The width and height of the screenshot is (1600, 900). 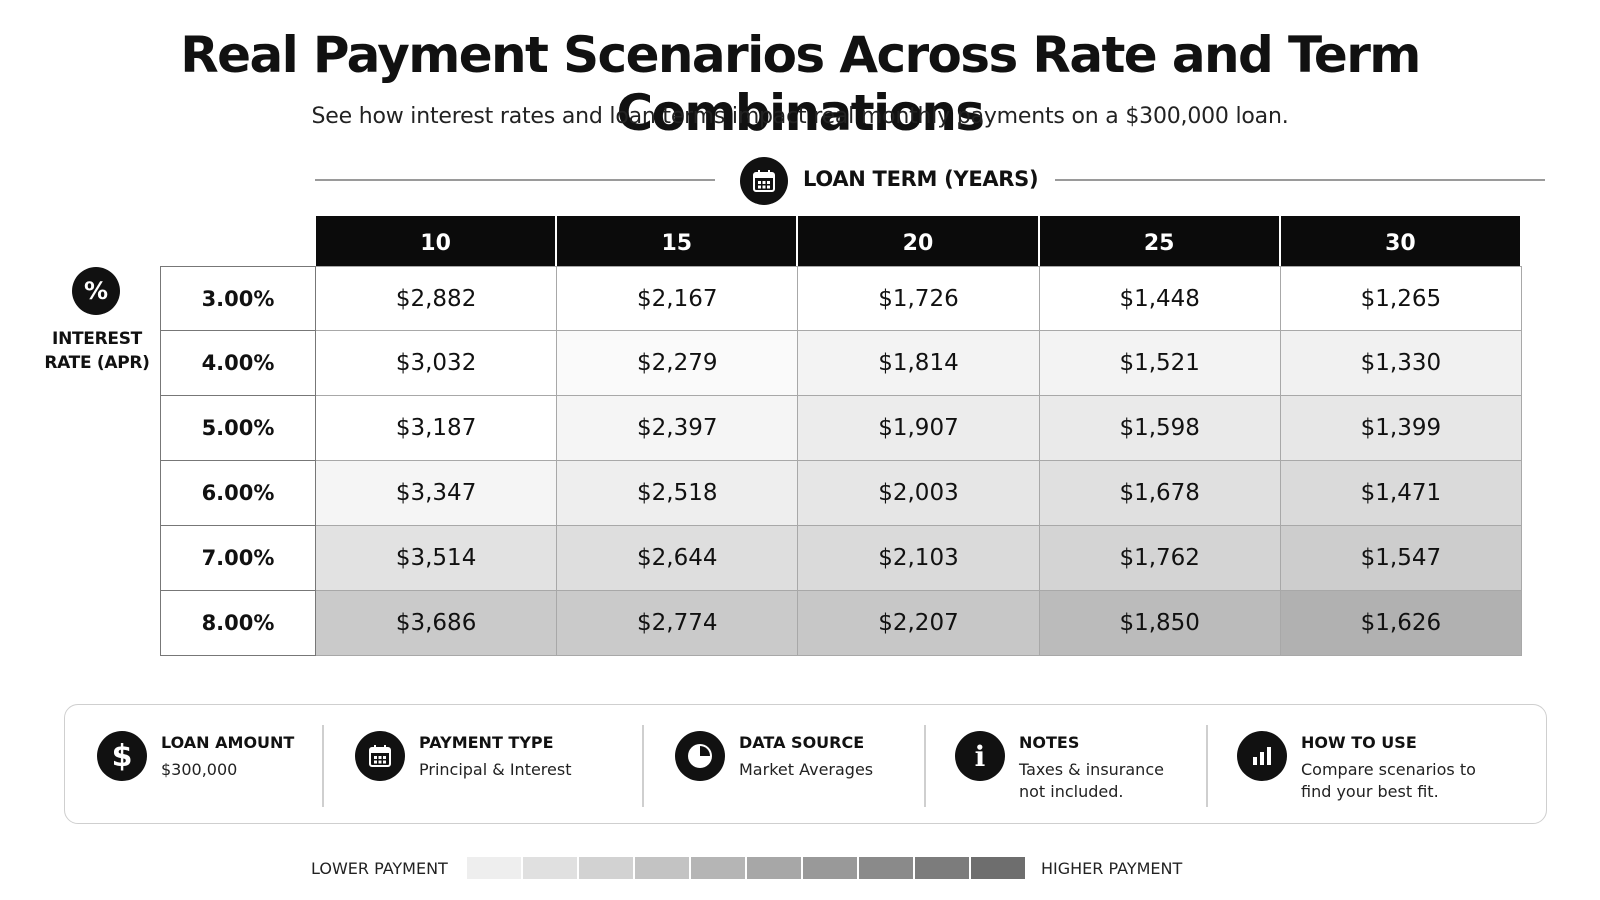 I want to click on payment-cell: $3,514, so click(x=437, y=558).